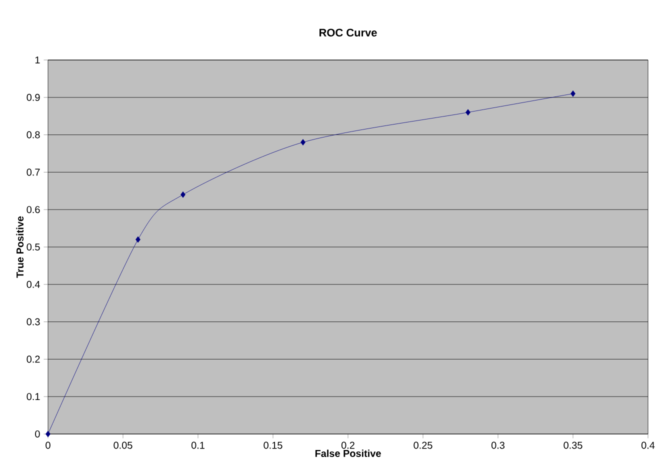 The height and width of the screenshot is (476, 670). Describe the element at coordinates (573, 445) in the screenshot. I see `x-tick-label: 0.35` at that location.